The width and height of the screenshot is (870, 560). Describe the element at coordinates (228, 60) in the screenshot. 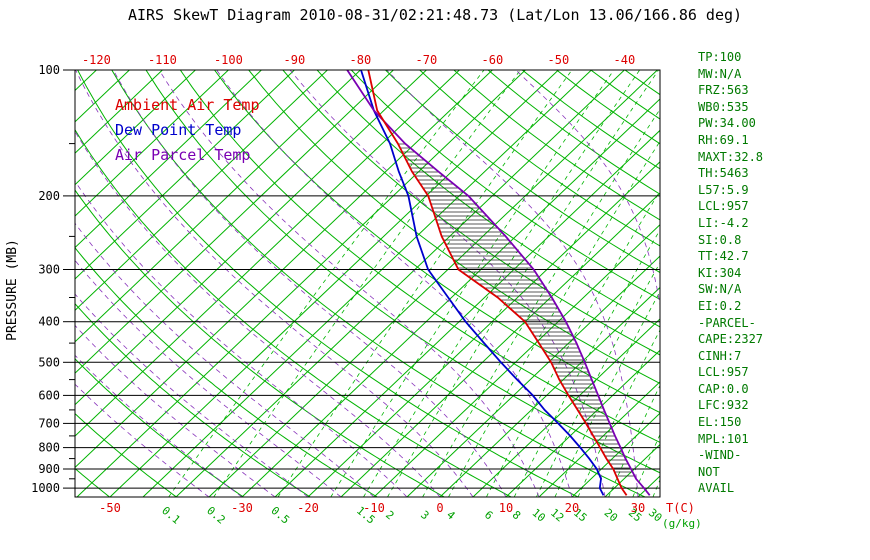

I see `svg-text: -100` at that location.